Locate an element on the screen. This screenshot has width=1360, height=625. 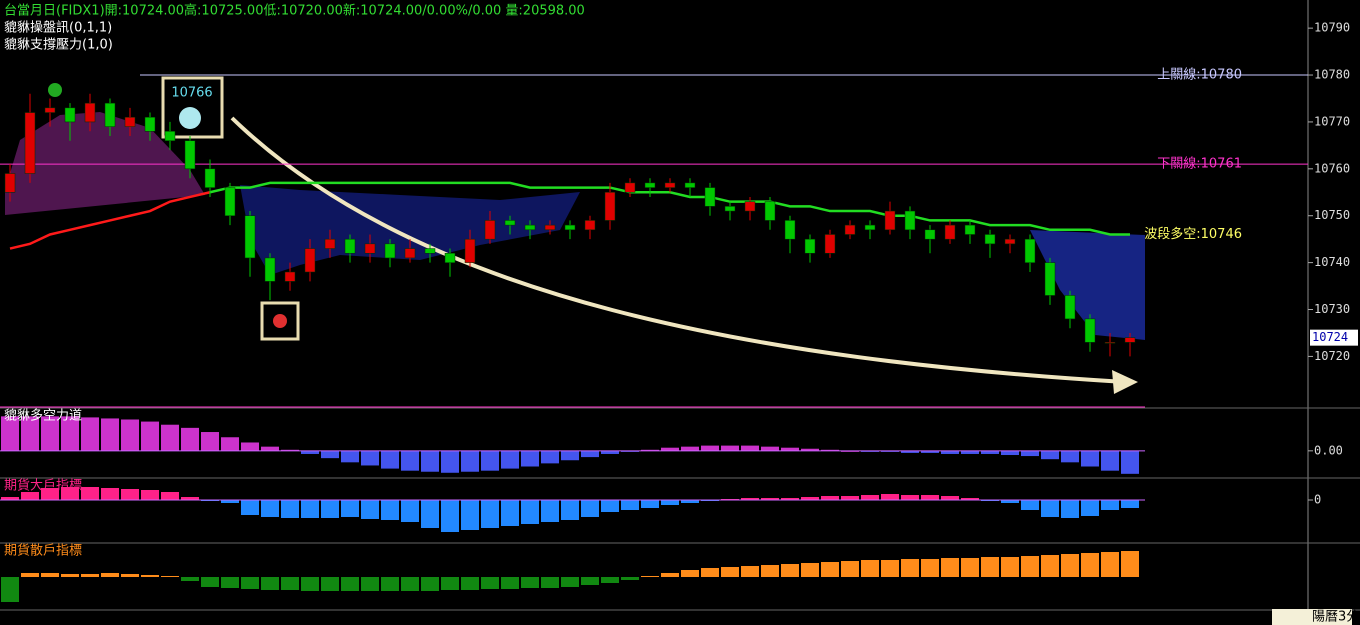
y-tick-label: 10750 is located at coordinates (1332, 215).